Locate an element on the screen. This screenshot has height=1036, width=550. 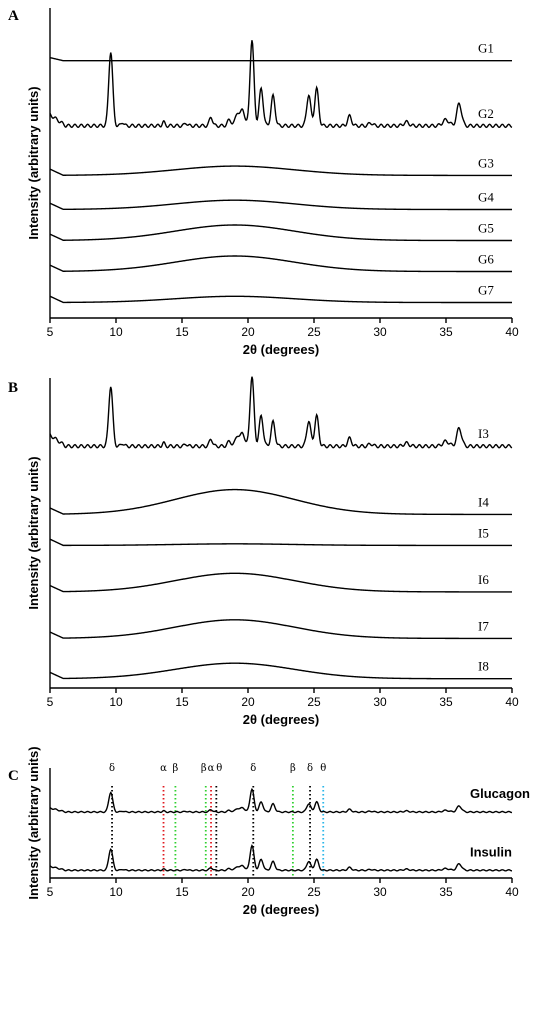
panel-letter: B is located at coordinates (13, 388).